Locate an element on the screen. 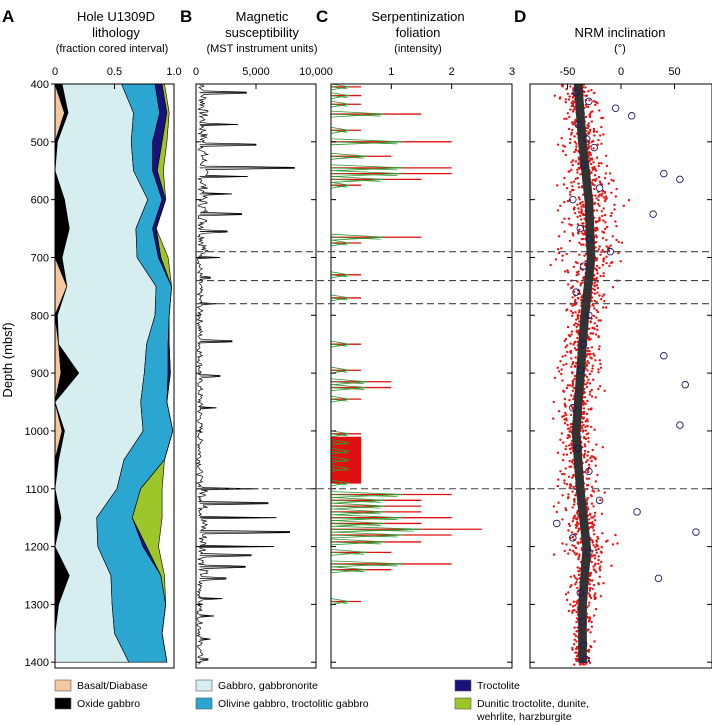 This screenshot has height=725, width=712. panel-c-title-line2: foliation is located at coordinates (418, 32).